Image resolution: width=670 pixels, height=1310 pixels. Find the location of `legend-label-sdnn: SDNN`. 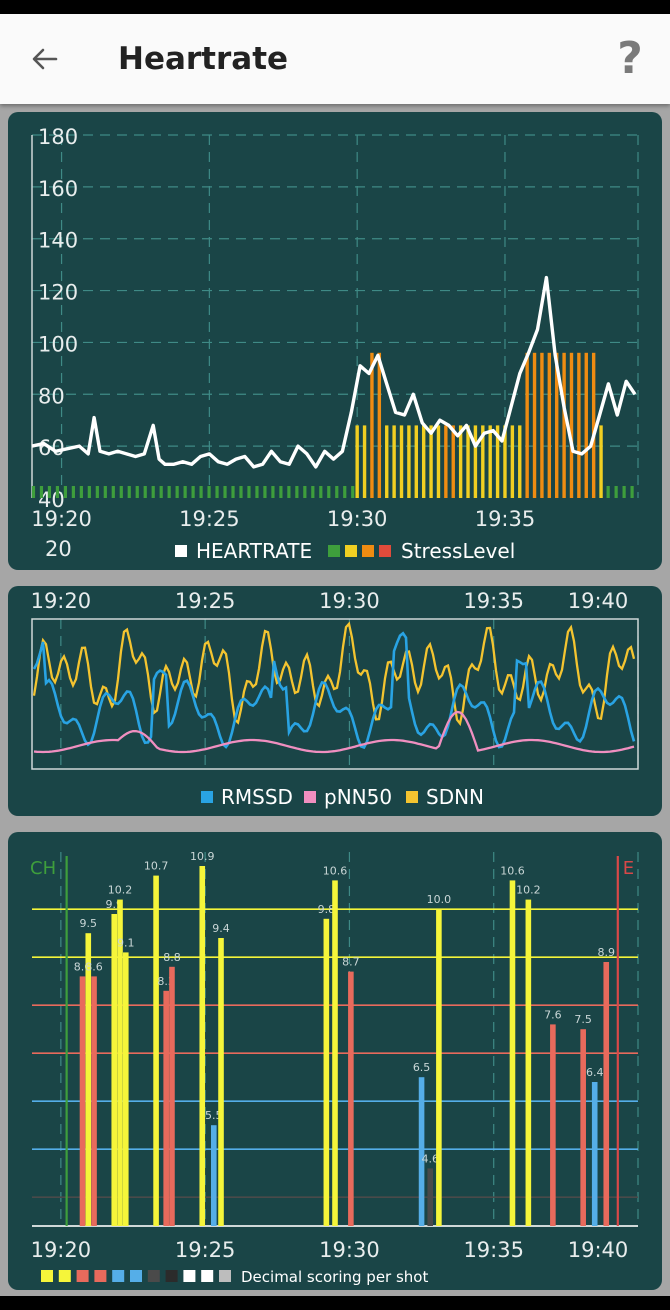

legend-label-sdnn: SDNN is located at coordinates (455, 797).